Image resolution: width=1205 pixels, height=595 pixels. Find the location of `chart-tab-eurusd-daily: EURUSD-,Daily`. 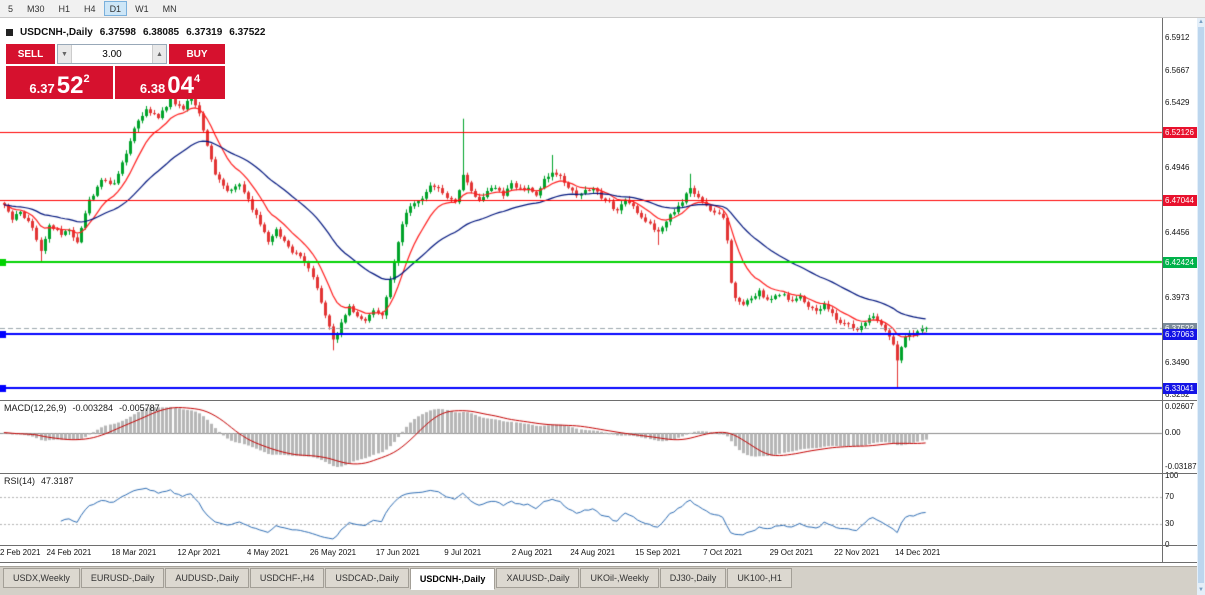

chart-tab-eurusd-daily: EURUSD-,Daily is located at coordinates (122, 578).